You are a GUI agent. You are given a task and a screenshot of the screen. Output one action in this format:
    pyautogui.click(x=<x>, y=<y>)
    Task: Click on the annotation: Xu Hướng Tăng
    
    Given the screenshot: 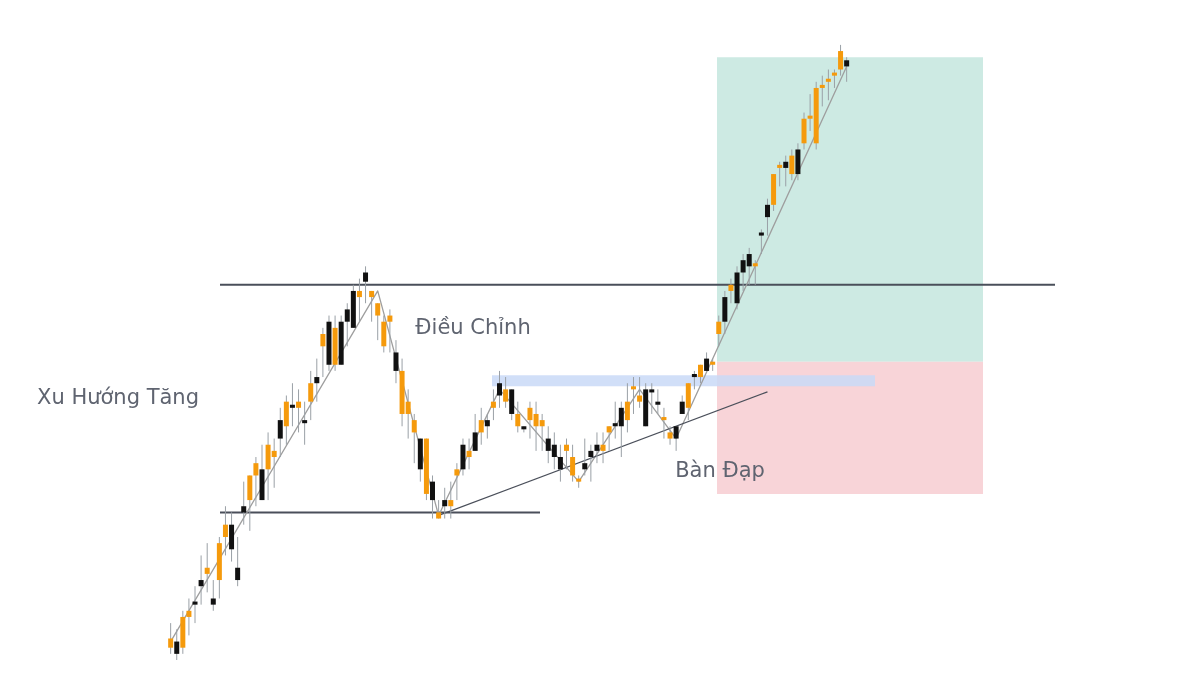 What is the action you would take?
    pyautogui.click(x=118, y=397)
    